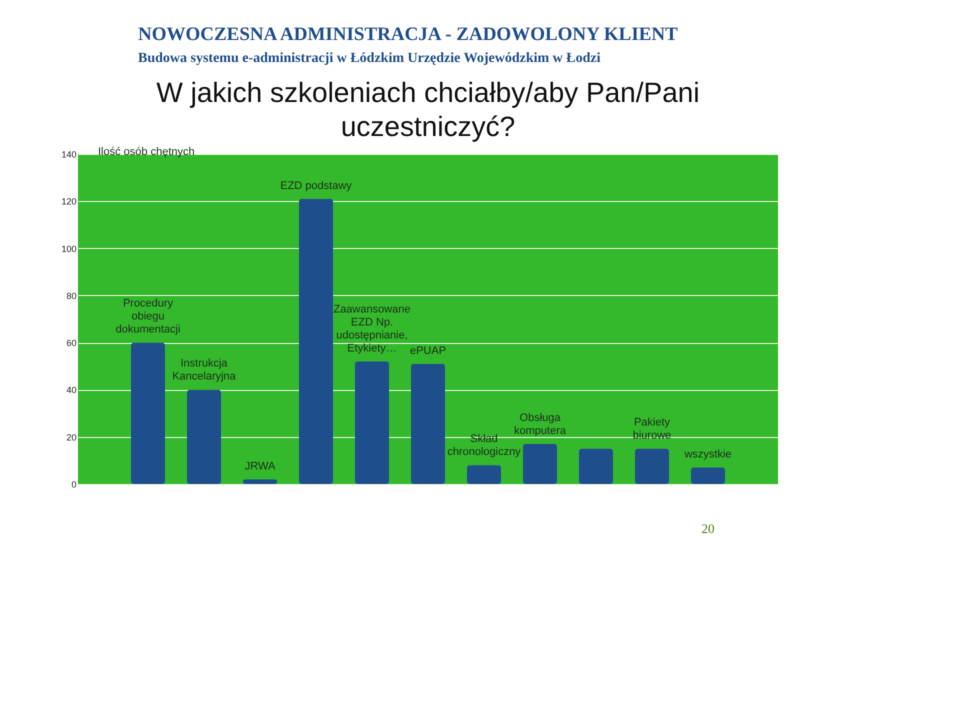 The width and height of the screenshot is (960, 720). What do you see at coordinates (316, 186) in the screenshot?
I see `x-tick-label: EZD podstawy` at bounding box center [316, 186].